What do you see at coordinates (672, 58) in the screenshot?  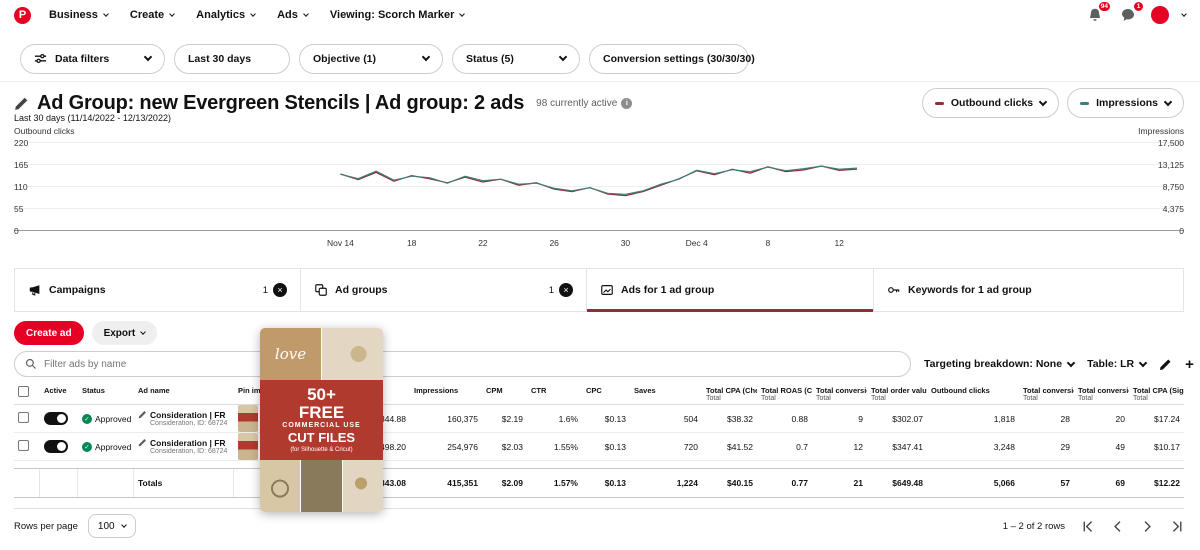 I see `conversion-settings-button: Conversion settings (30/30/30)` at bounding box center [672, 58].